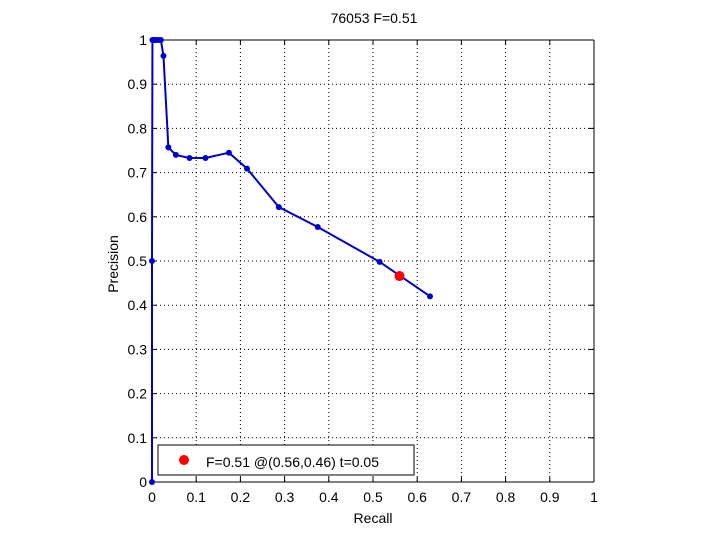 This screenshot has height=540, width=720. I want to click on y-tick-label: 1, so click(143, 40).